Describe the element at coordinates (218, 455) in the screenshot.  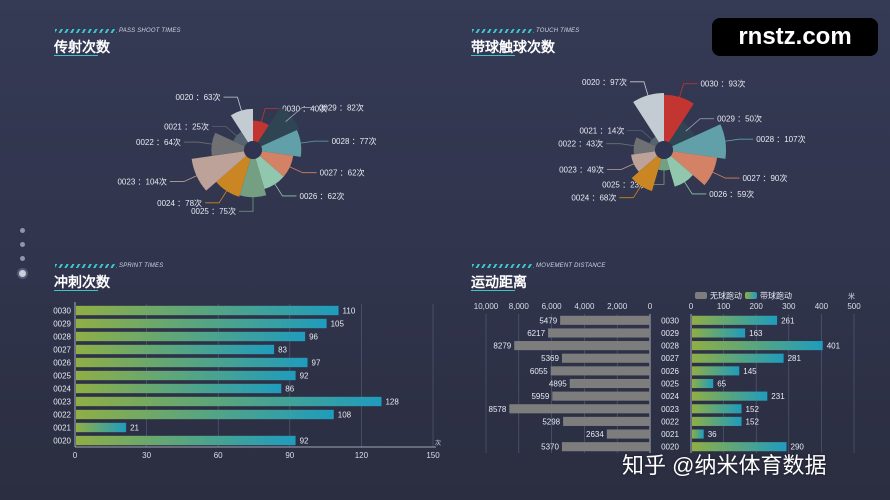
I see `x-tick-label: 60` at that location.